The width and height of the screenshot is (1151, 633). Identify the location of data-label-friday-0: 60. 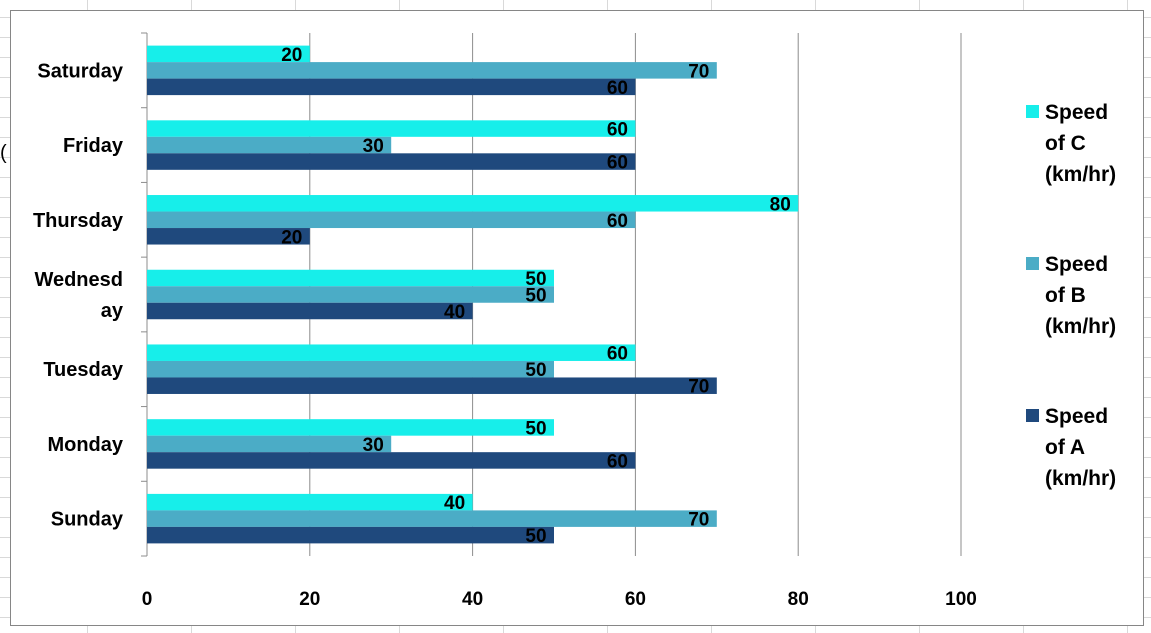
(617, 163).